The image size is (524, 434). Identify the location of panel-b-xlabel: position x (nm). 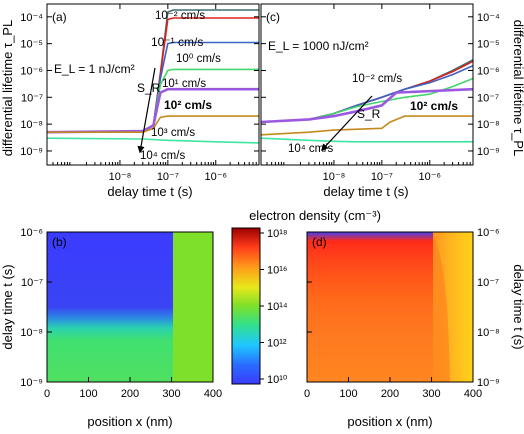
(129, 421).